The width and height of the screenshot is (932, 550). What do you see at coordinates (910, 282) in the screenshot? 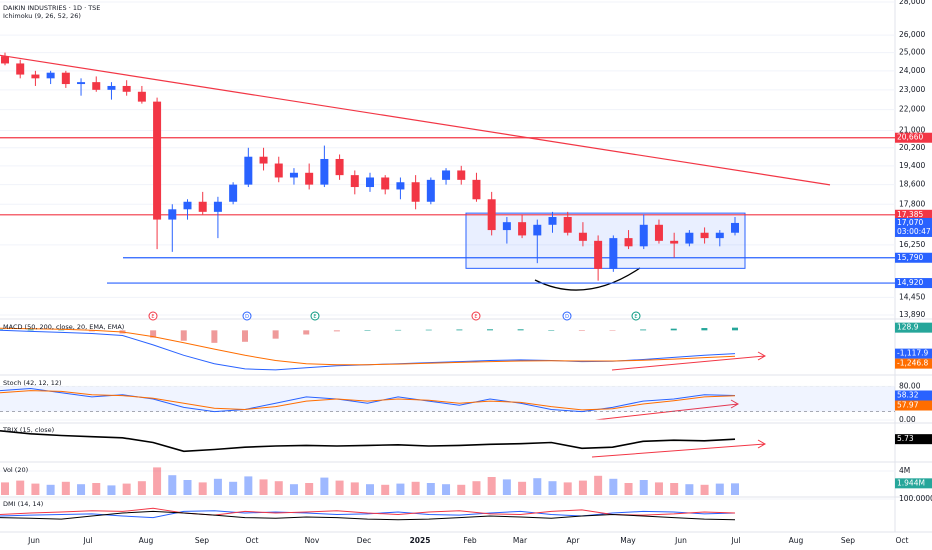
I see `price-label: 14,920` at bounding box center [910, 282].